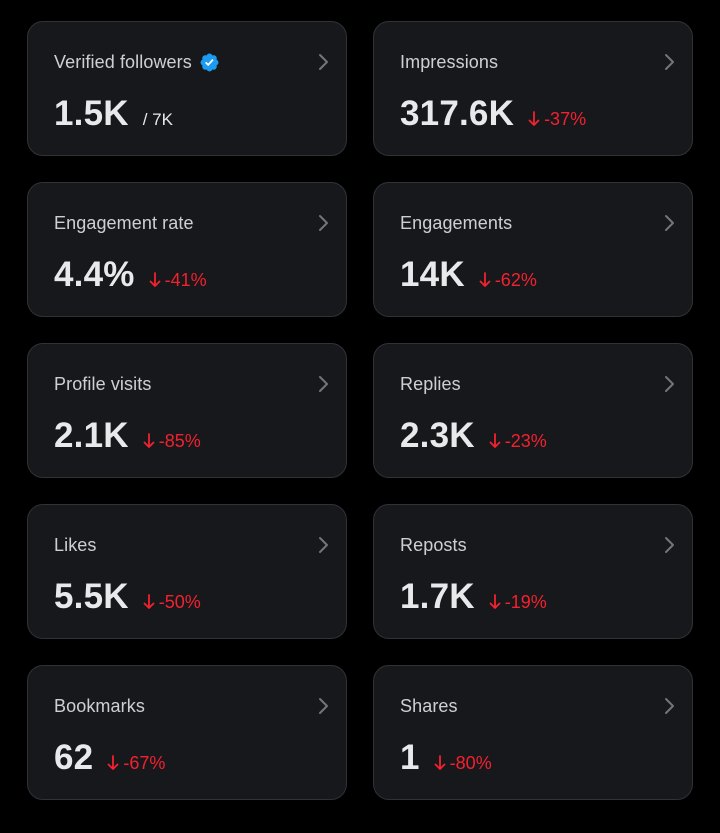 The width and height of the screenshot is (720, 833). What do you see at coordinates (457, 113) in the screenshot?
I see `metric-value: 317.6K` at bounding box center [457, 113].